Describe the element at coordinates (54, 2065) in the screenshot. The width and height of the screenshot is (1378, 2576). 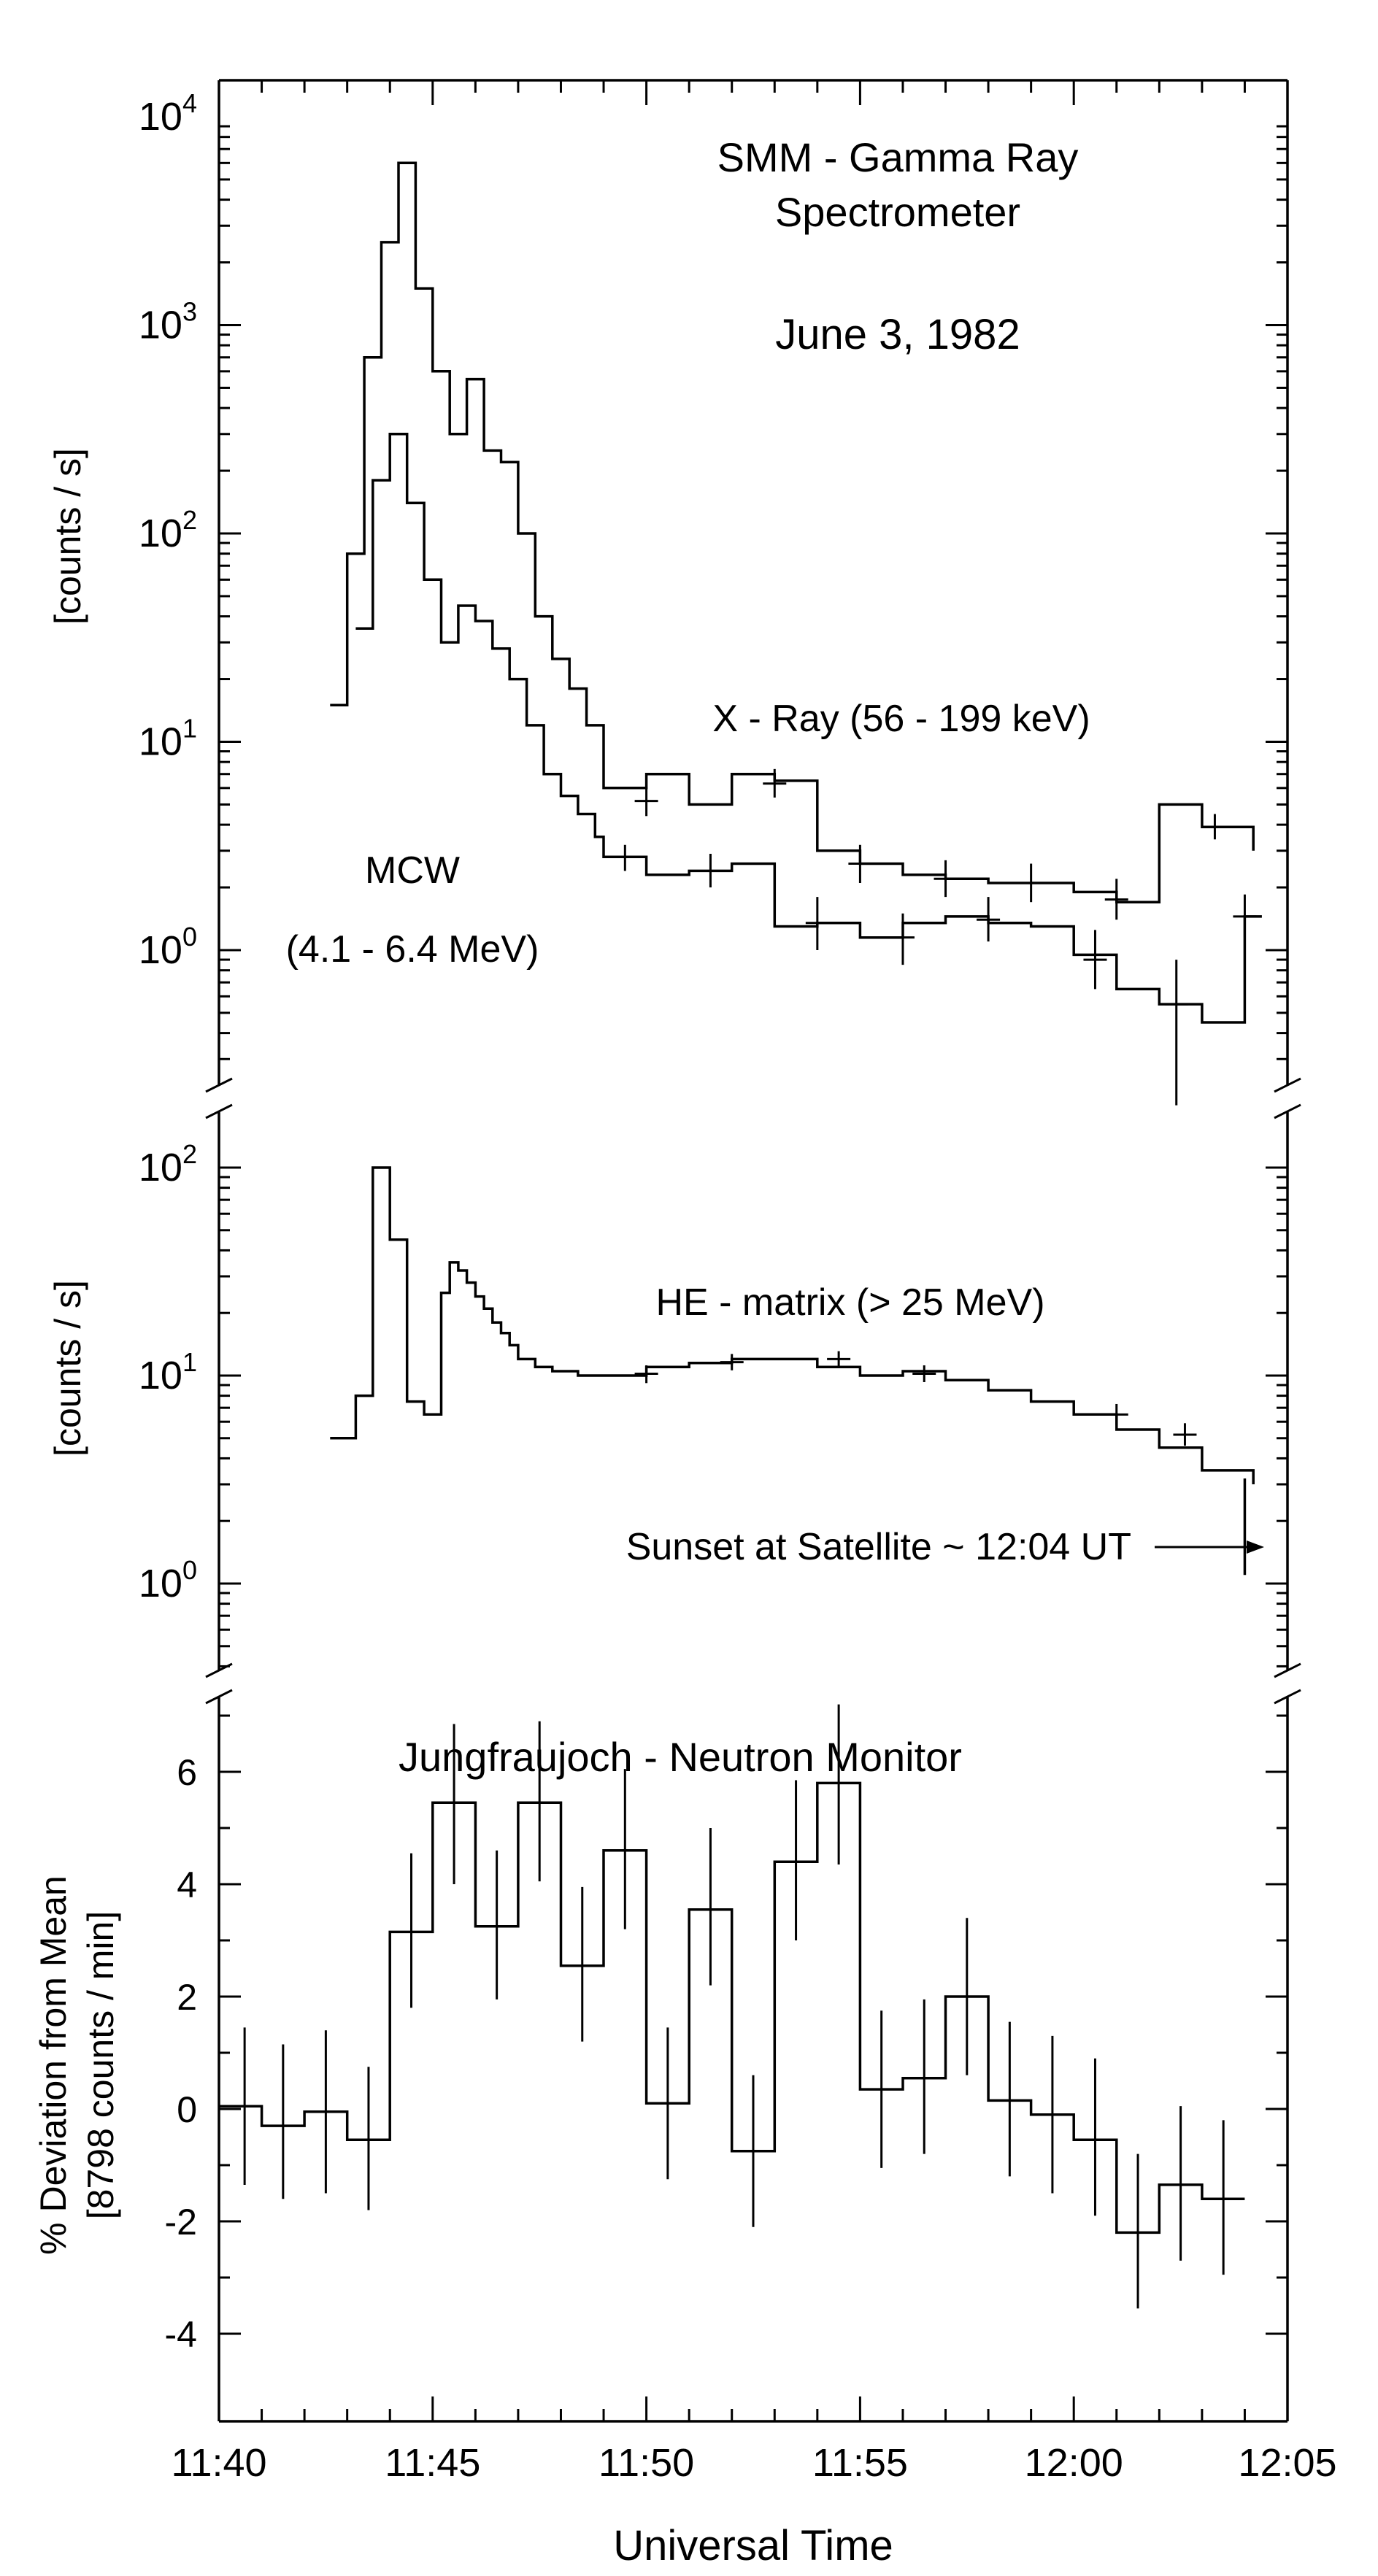
I see `neutron-y-axis-label-line1: % Deviation from Mean` at that location.